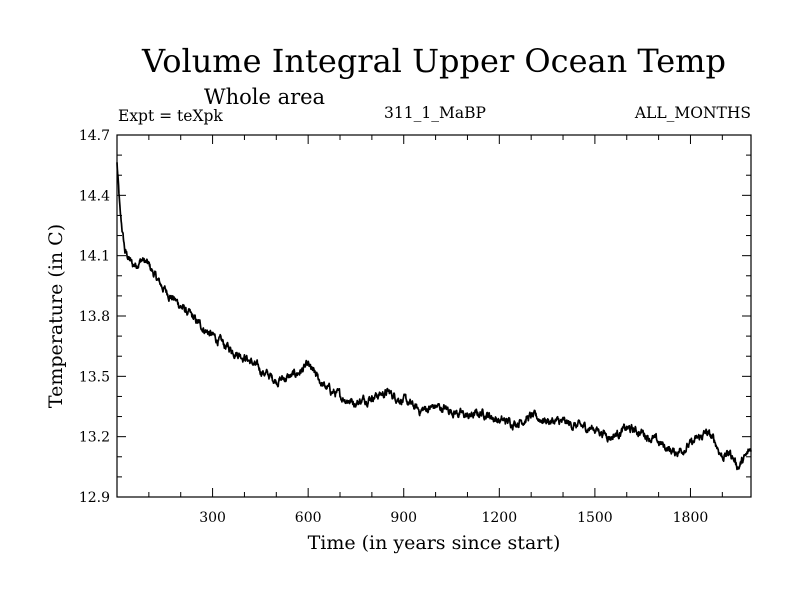  What do you see at coordinates (691, 518) in the screenshot?
I see `x-tick-label: 1800` at bounding box center [691, 518].